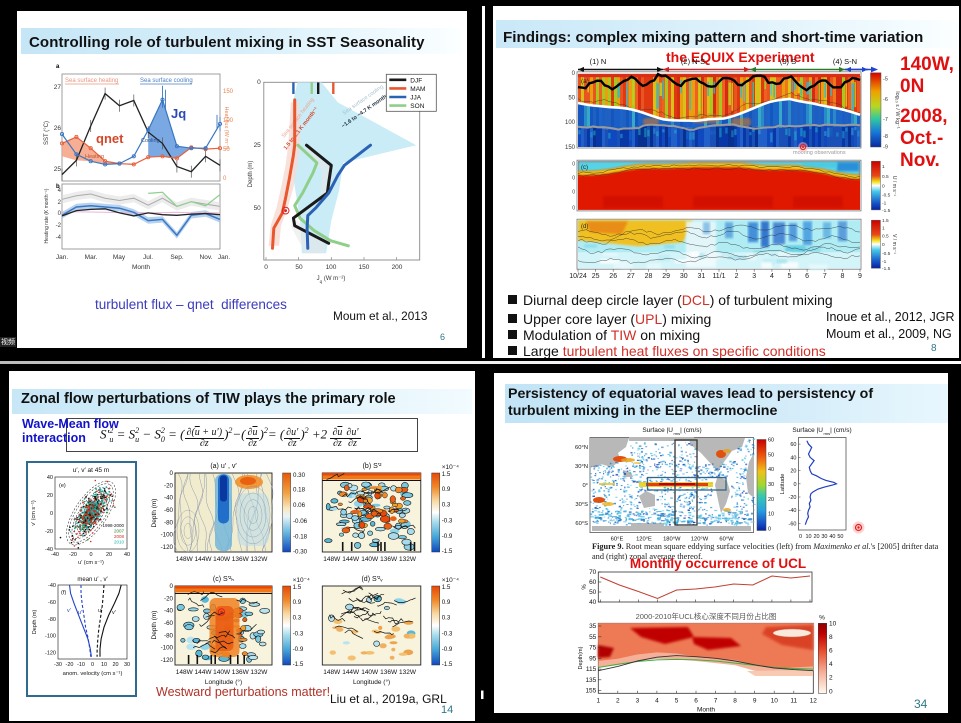 The width and height of the screenshot is (961, 723). Describe the element at coordinates (593, 572) in the screenshot. I see `svg-text: 70` at that location.